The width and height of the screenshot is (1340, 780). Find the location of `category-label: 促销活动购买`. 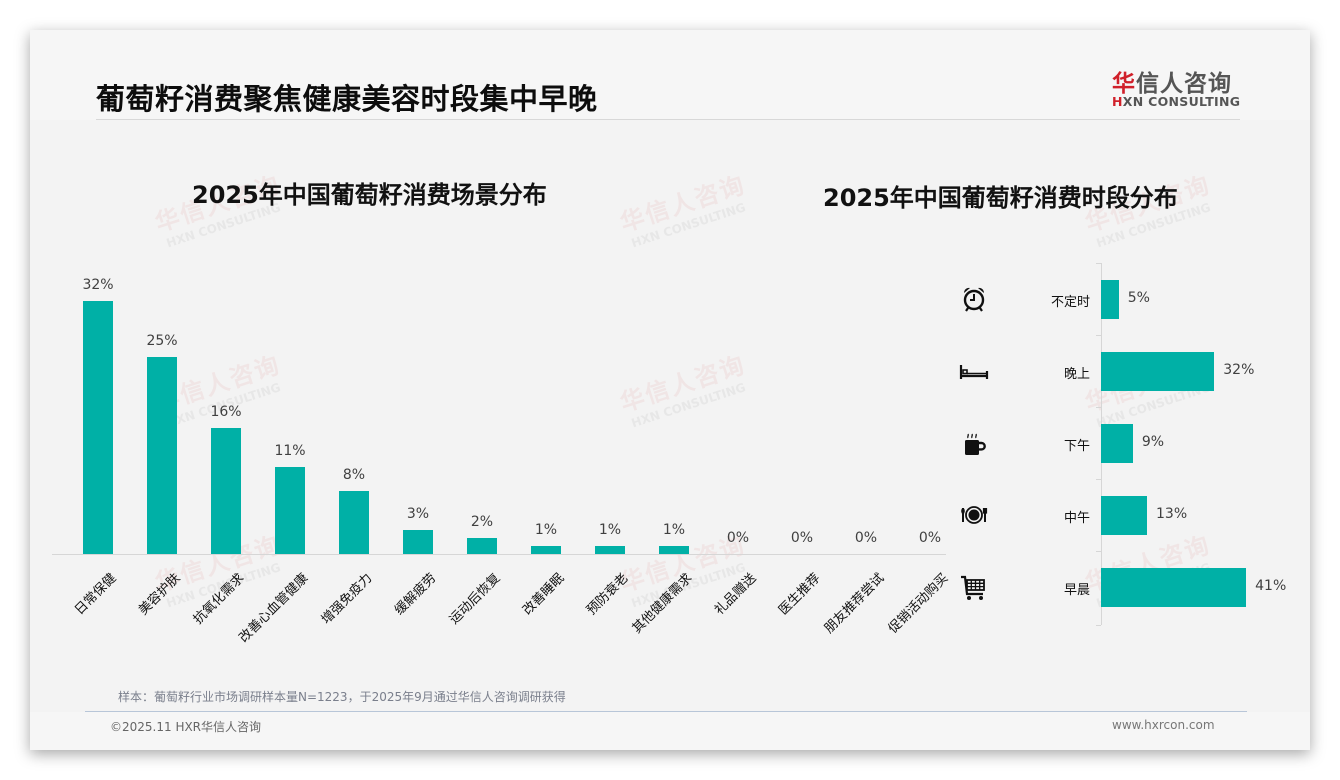

category-label: 促销活动购买 is located at coordinates (918, 603).